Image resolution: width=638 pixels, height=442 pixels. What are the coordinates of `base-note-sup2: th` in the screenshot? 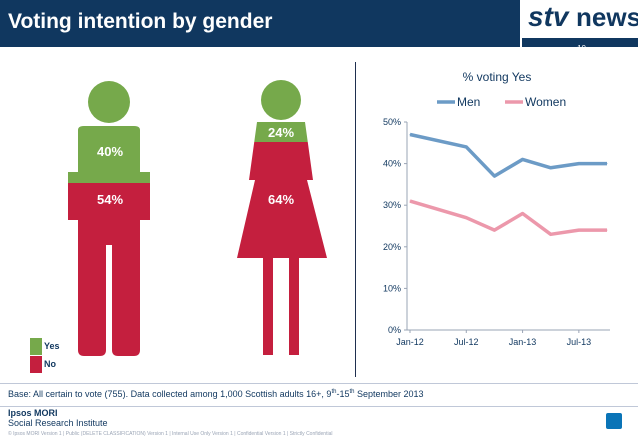 It's located at (352, 392).